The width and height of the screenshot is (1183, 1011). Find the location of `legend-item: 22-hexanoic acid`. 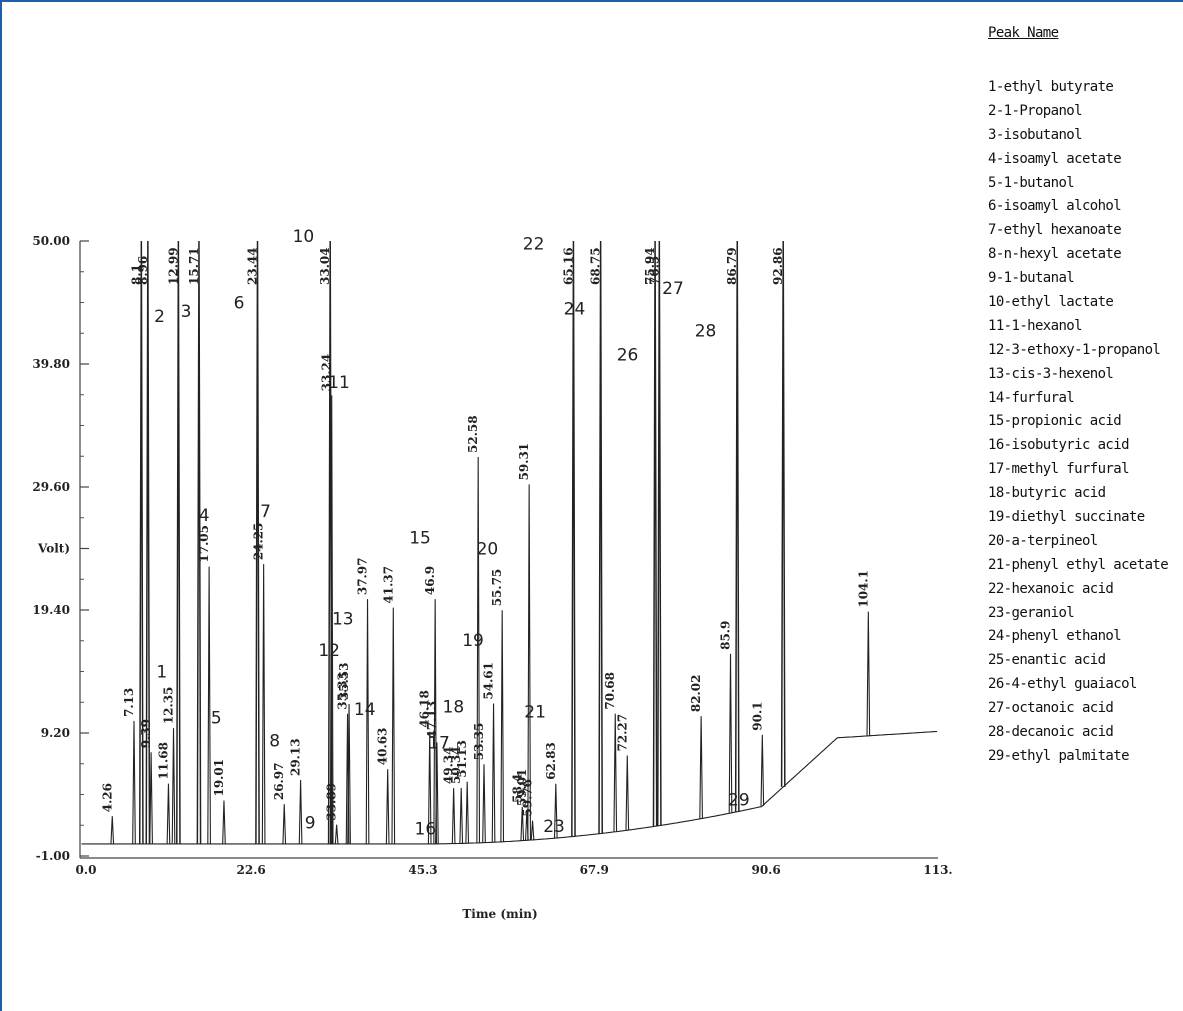

legend-item: 22-hexanoic acid is located at coordinates (1051, 588).